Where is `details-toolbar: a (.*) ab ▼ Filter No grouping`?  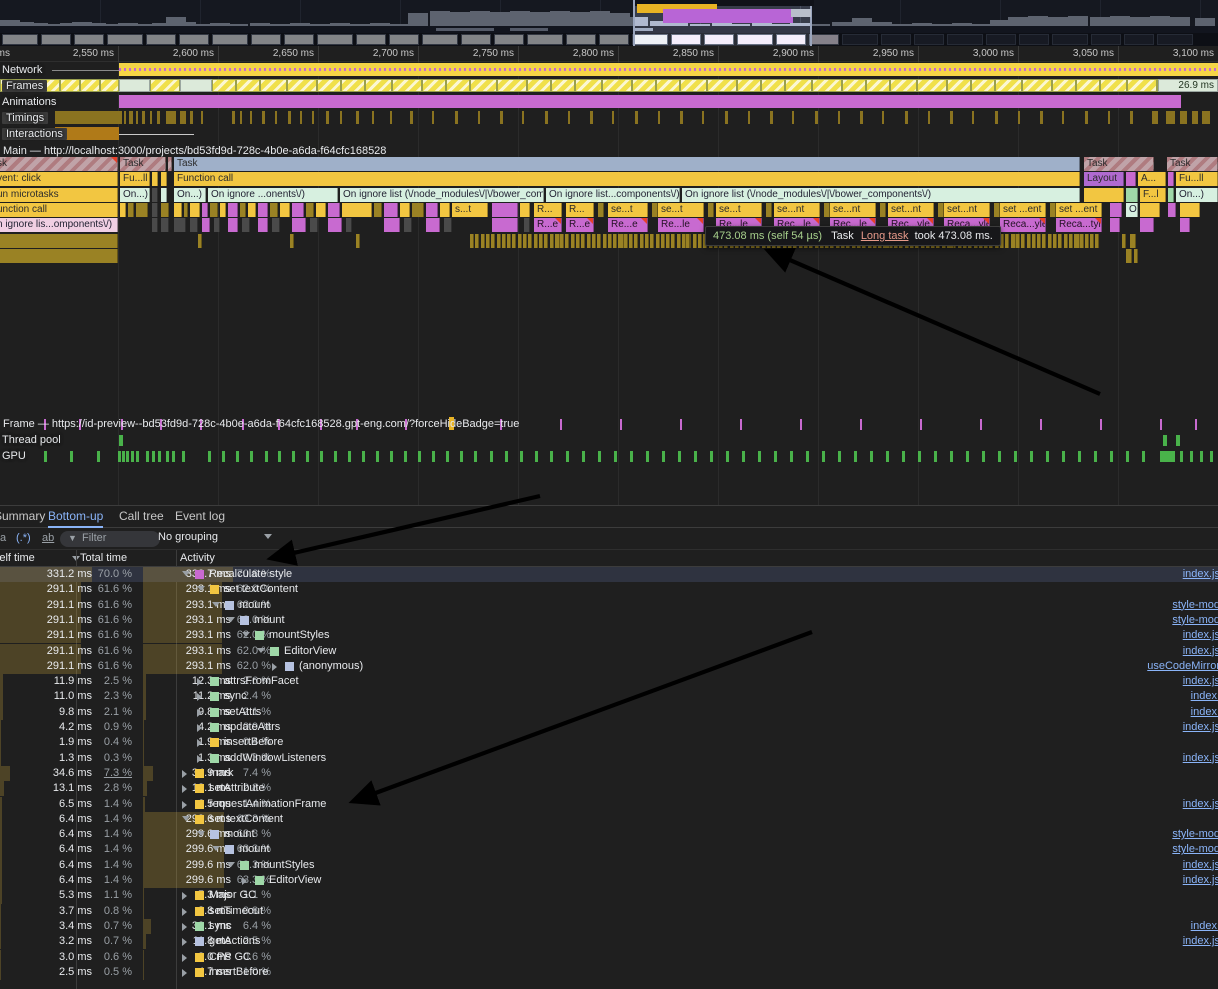
details-toolbar: a (.*) ab ▼ Filter No grouping is located at coordinates (609, 539).